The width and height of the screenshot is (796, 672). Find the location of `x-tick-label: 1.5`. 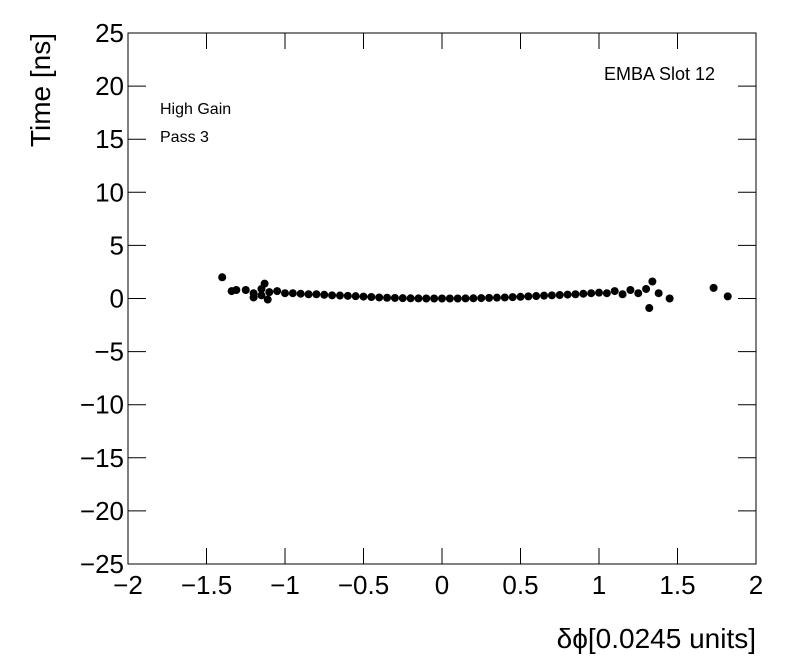

x-tick-label: 1.5 is located at coordinates (677, 585).